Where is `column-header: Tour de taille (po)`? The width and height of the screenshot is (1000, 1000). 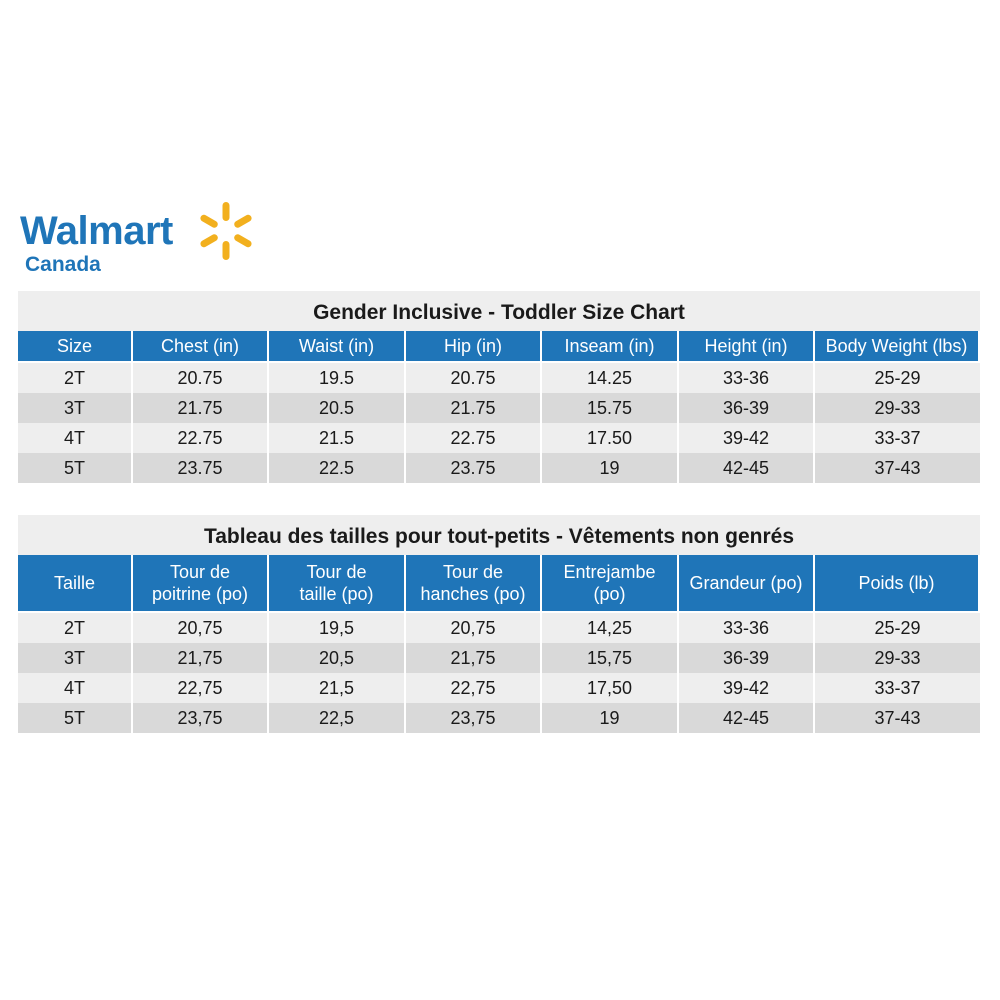
column-header: Tour de taille (po) is located at coordinates (337, 583).